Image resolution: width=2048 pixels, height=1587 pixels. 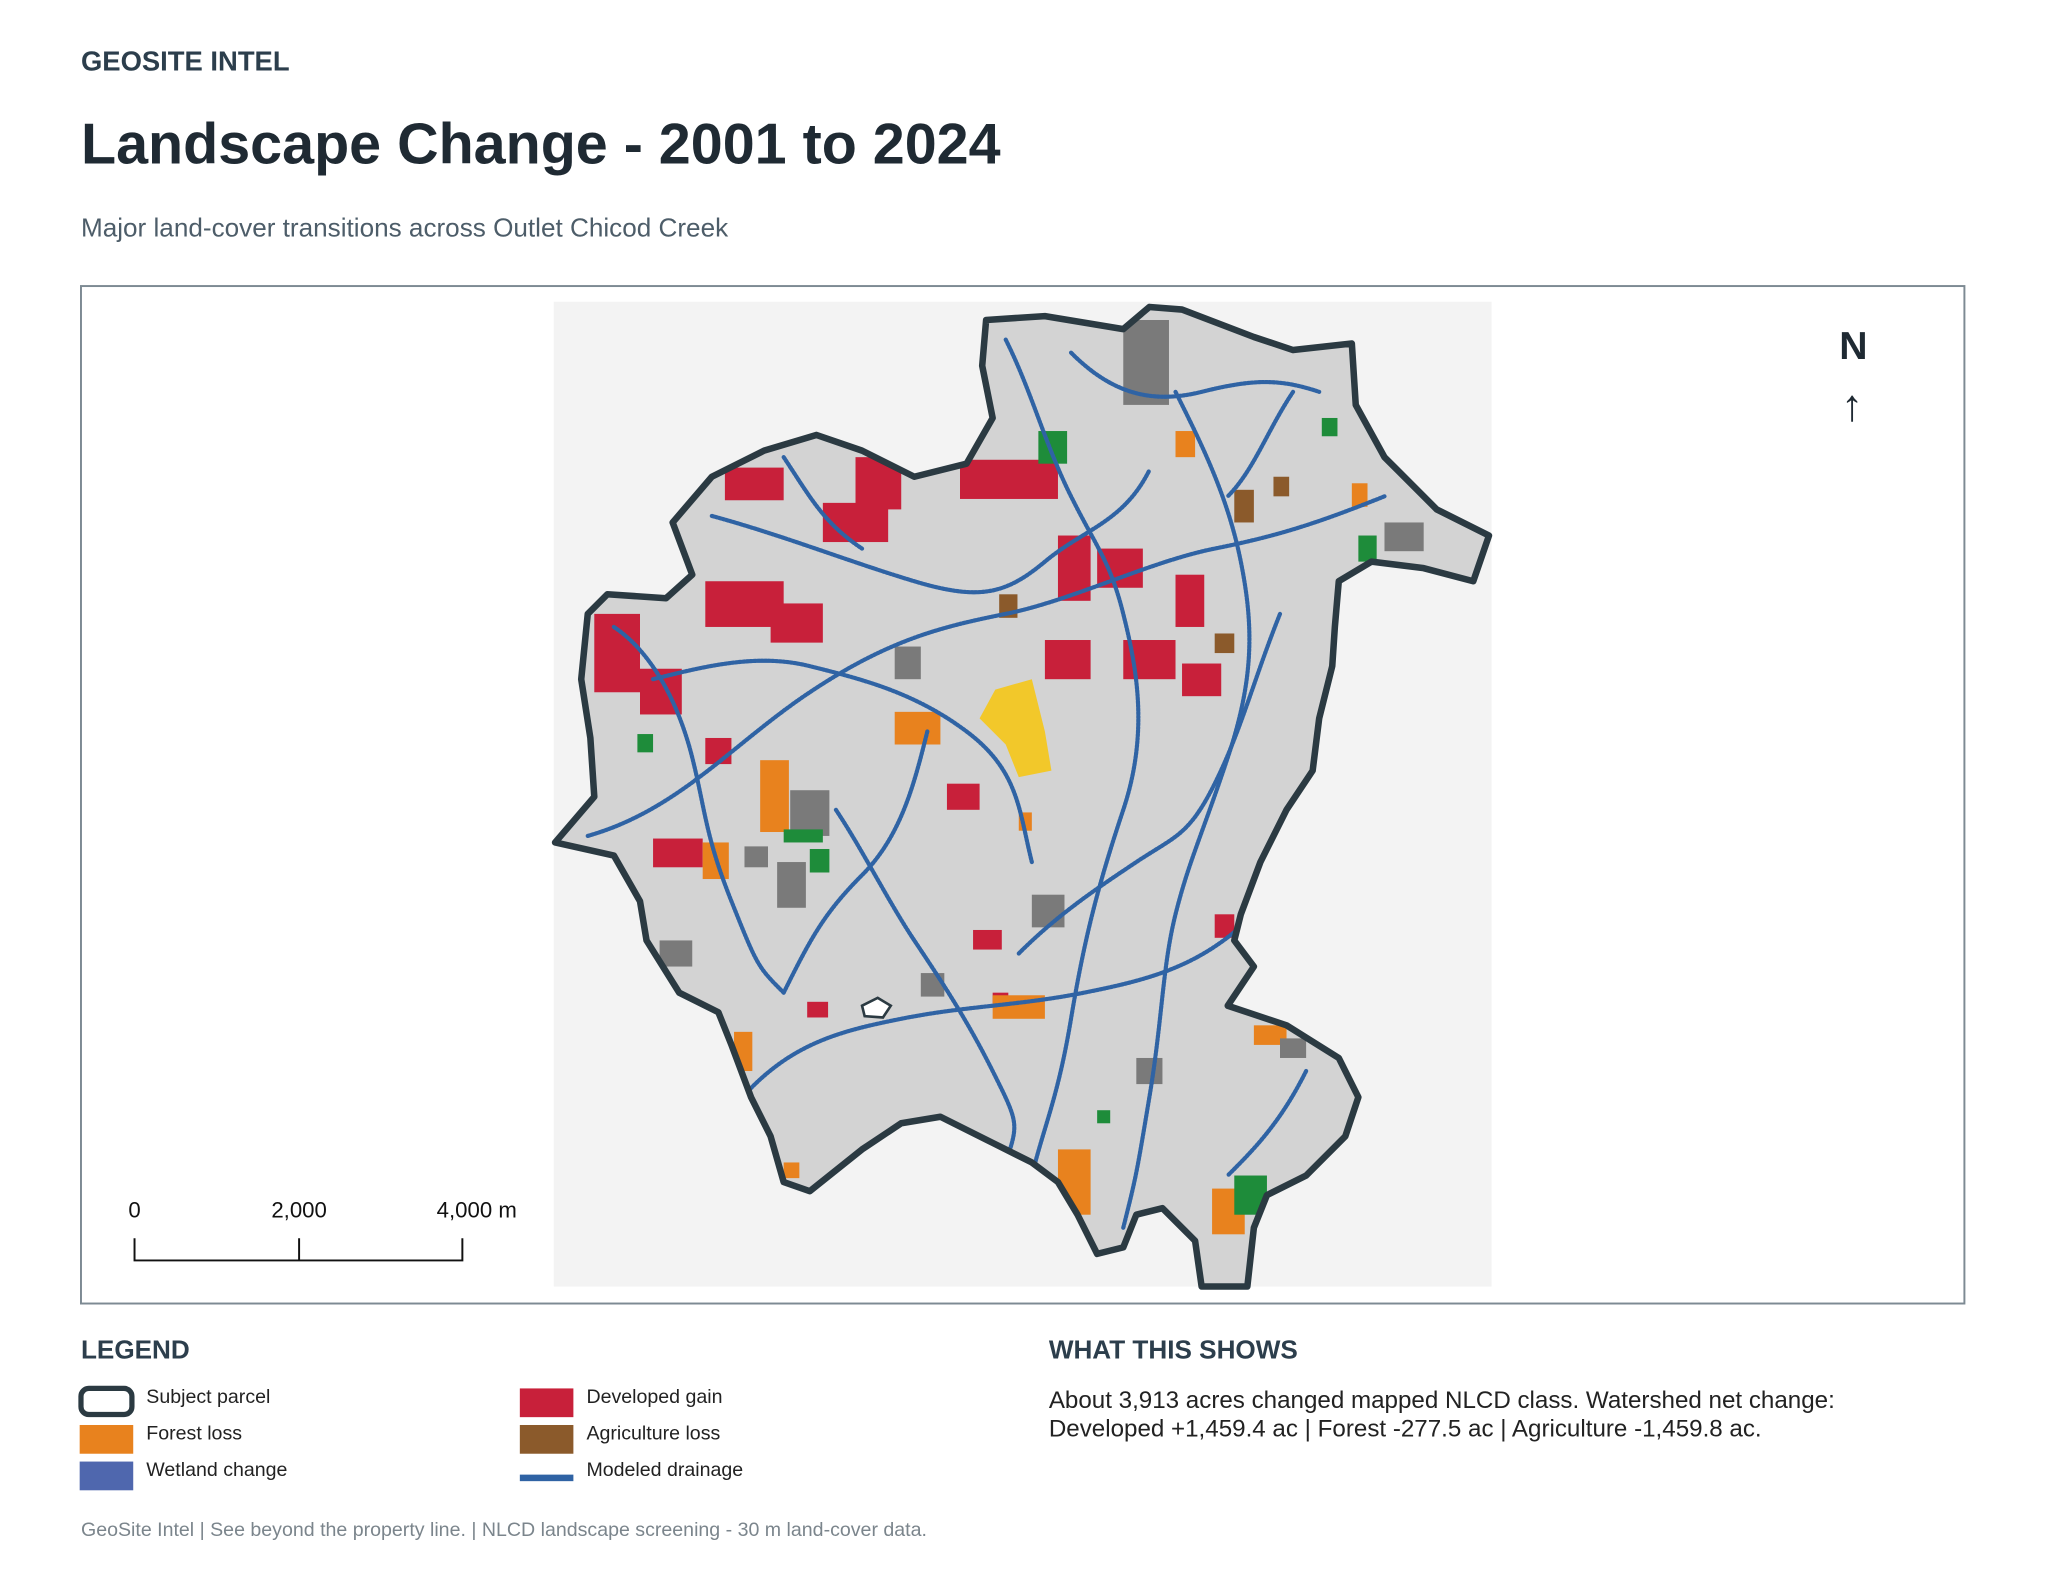 What do you see at coordinates (1015, 728) in the screenshot?
I see `yellow-patches` at bounding box center [1015, 728].